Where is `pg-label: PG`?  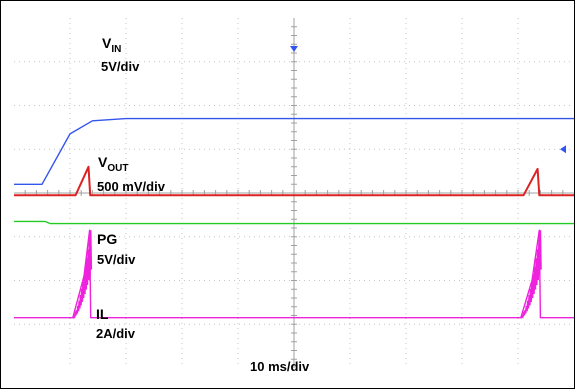
pg-label: PG is located at coordinates (107, 239).